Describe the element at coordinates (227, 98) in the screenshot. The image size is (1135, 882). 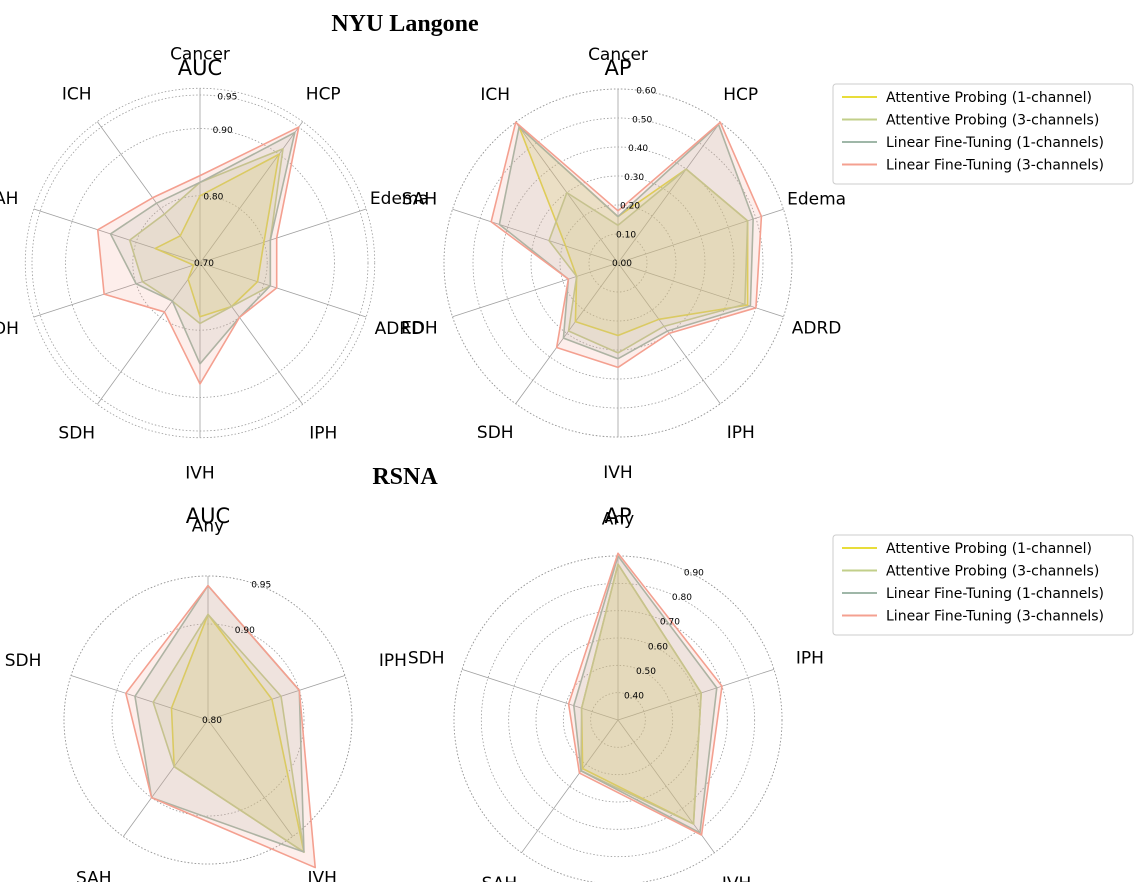
I see `tick-label: 0.95` at that location.